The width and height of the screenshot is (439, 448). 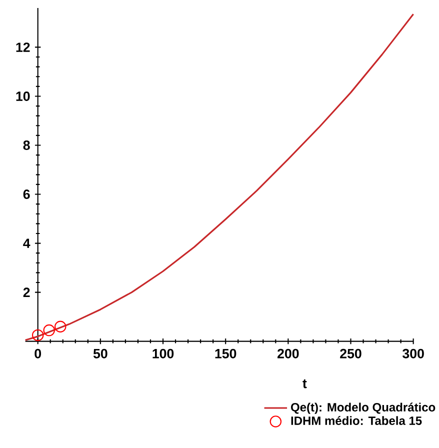 I want to click on legend-label: IDHM médio: Tabela 15, so click(x=356, y=420).